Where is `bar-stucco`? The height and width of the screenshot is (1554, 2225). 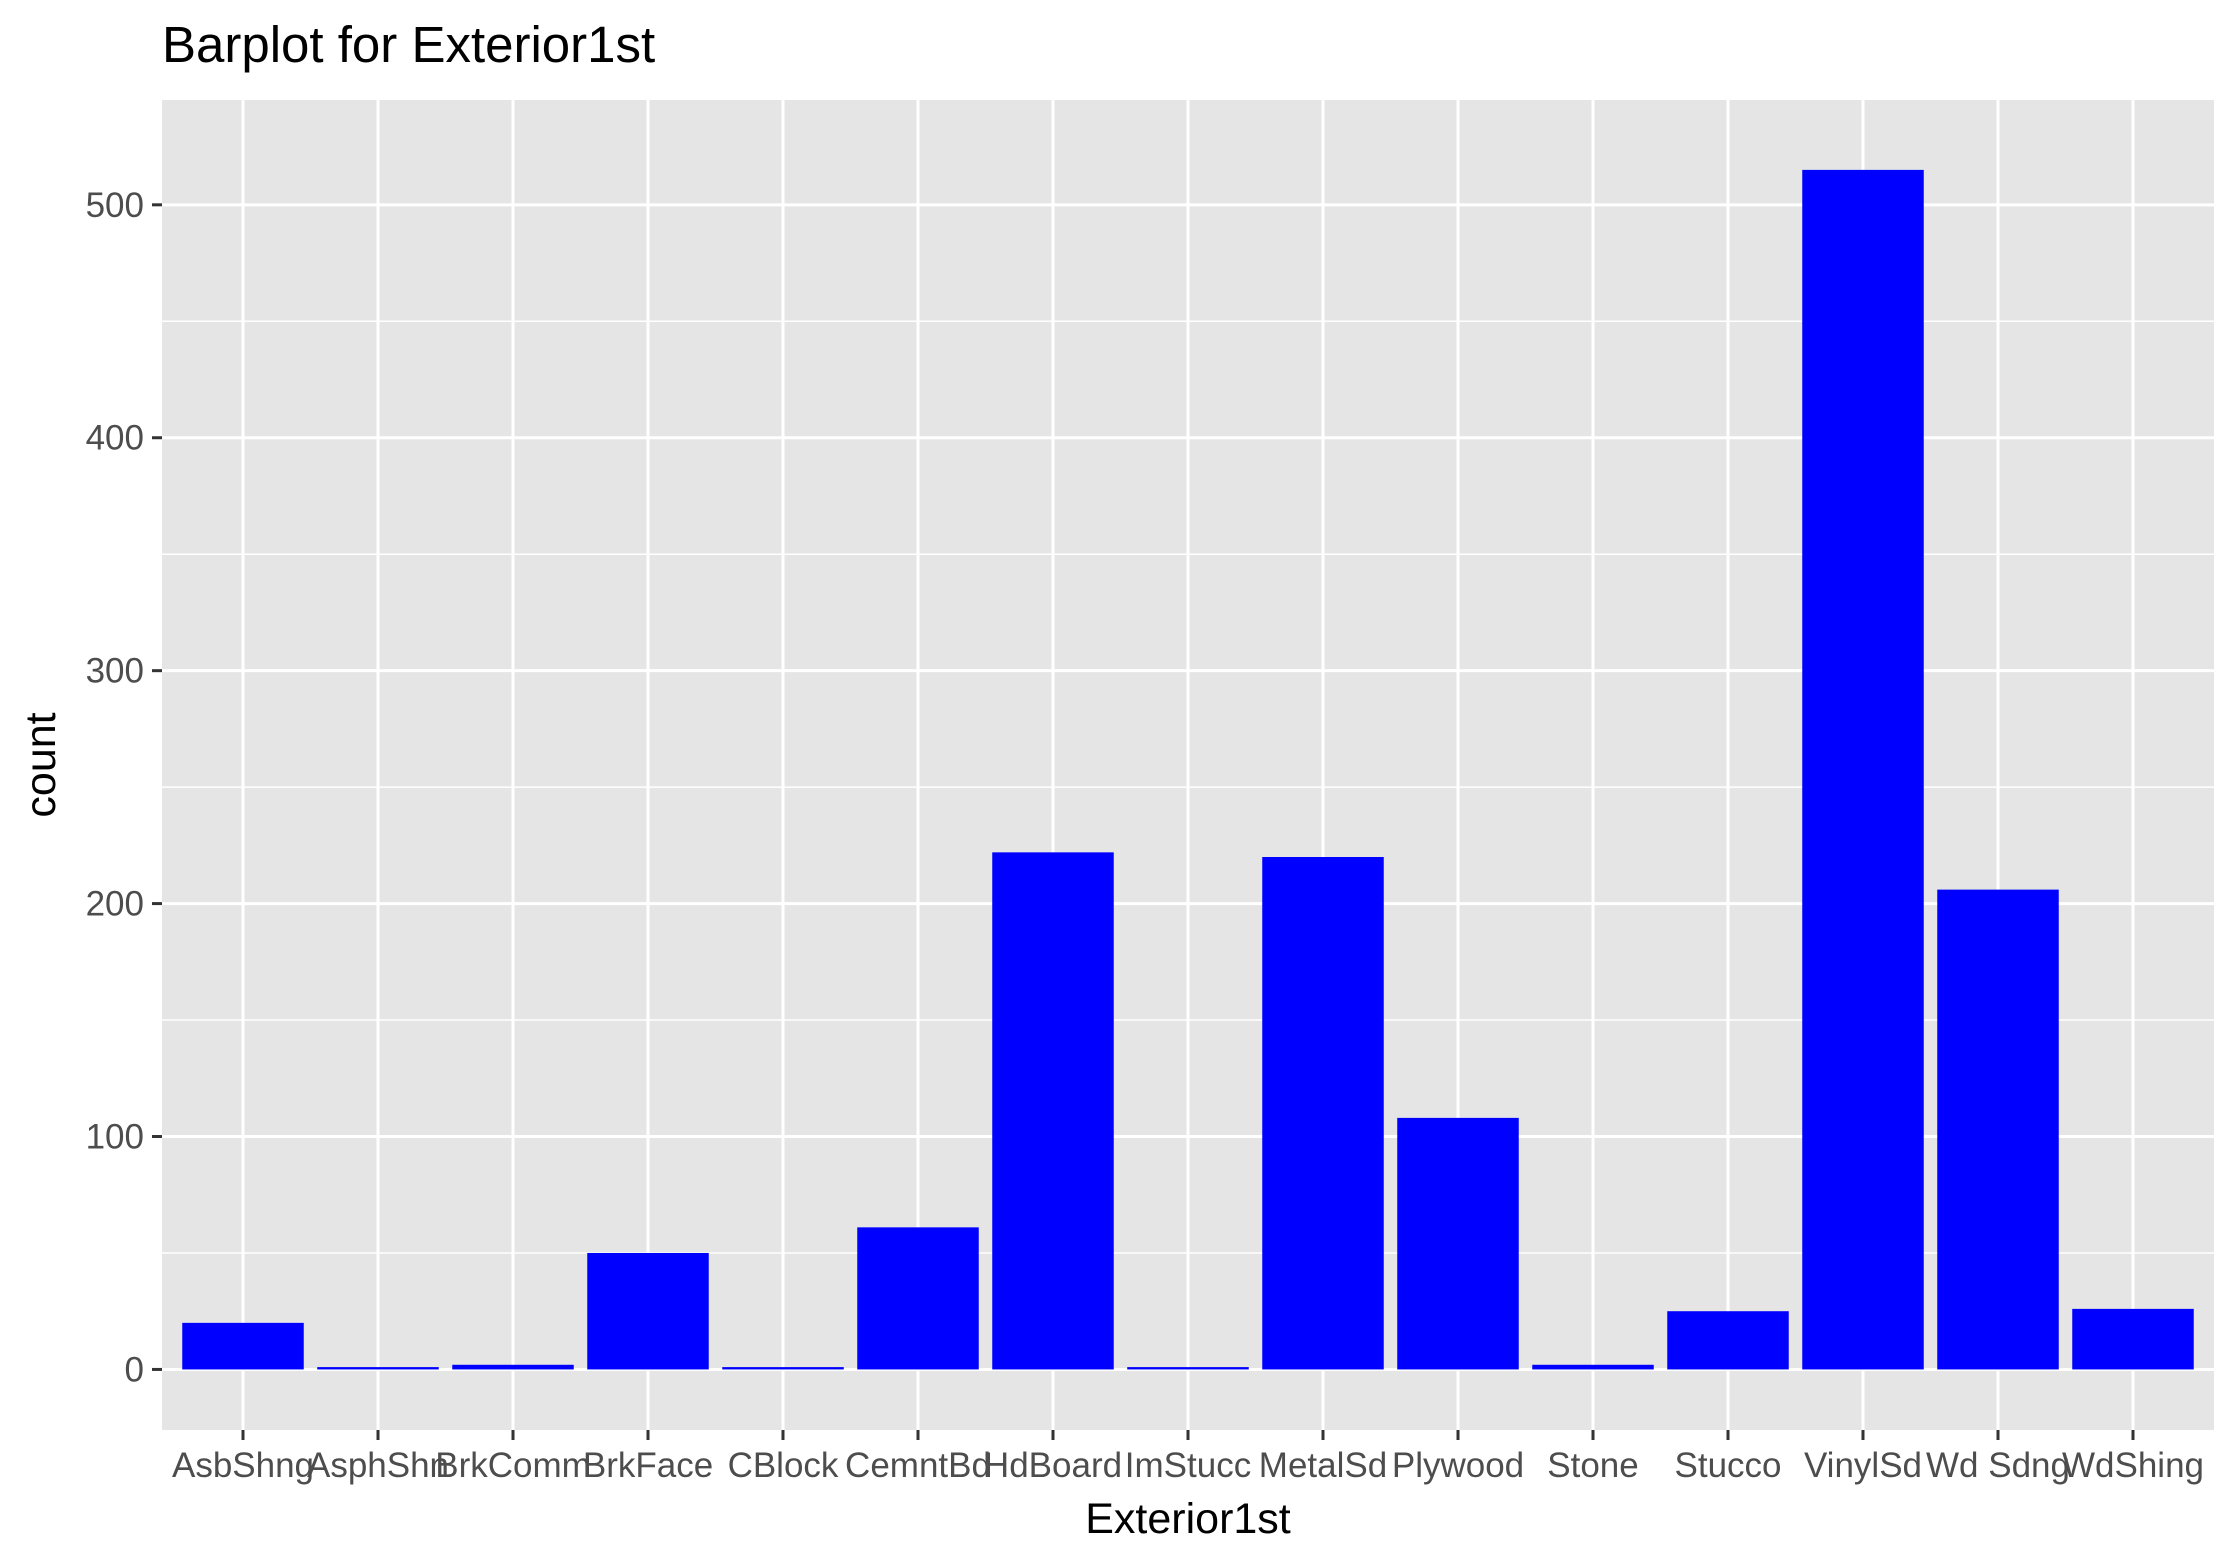 bar-stucco is located at coordinates (1728, 1340).